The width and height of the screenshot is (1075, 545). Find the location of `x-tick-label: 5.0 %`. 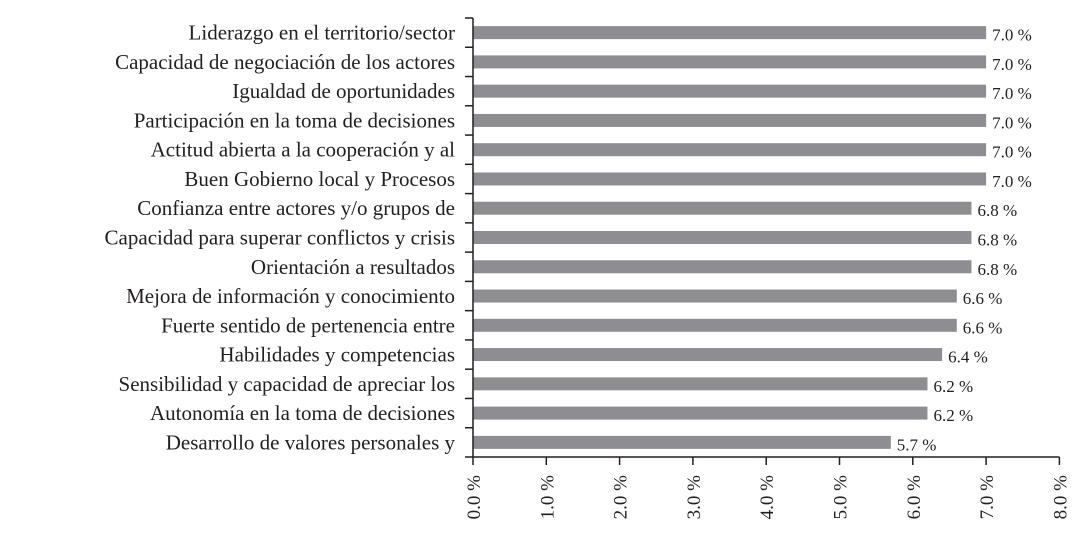

x-tick-label: 5.0 % is located at coordinates (841, 497).